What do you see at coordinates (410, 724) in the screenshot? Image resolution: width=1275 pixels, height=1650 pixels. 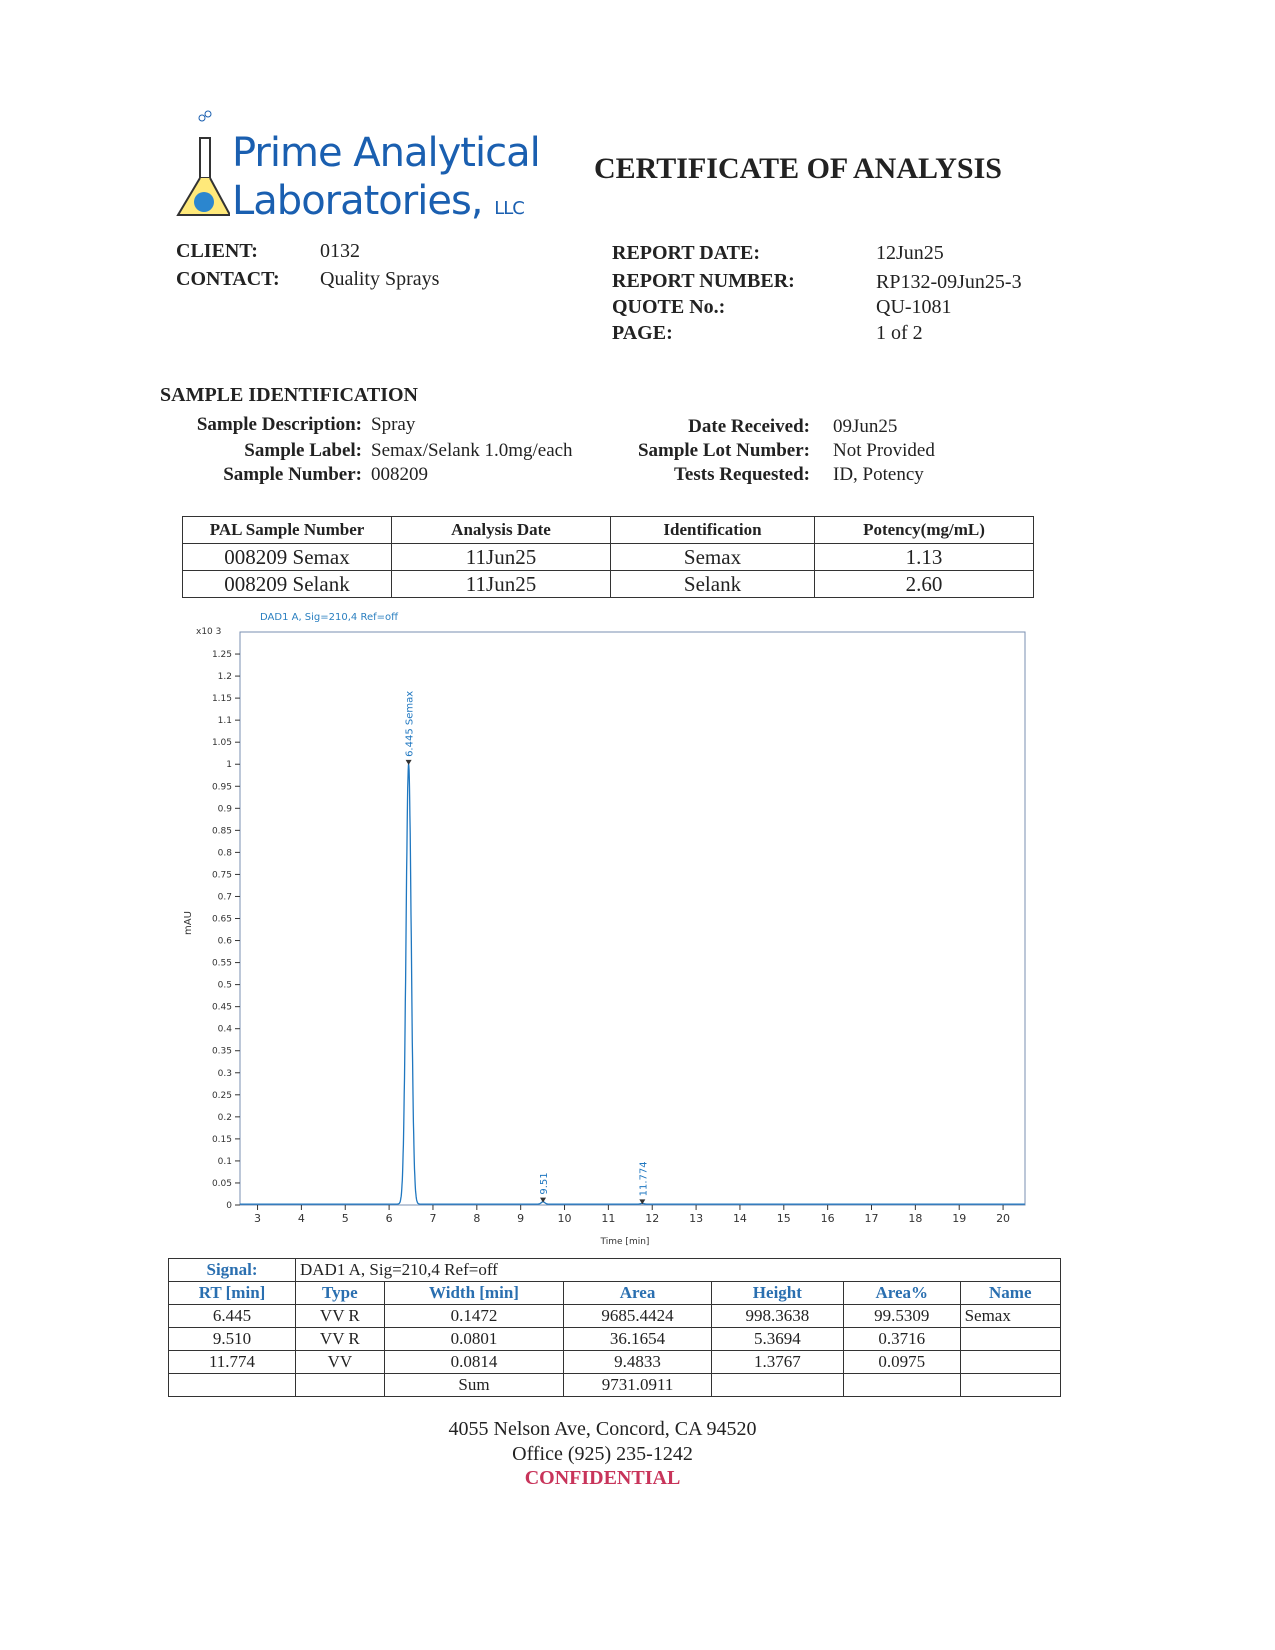 I see `peak-label: 6.445 Semax` at bounding box center [410, 724].